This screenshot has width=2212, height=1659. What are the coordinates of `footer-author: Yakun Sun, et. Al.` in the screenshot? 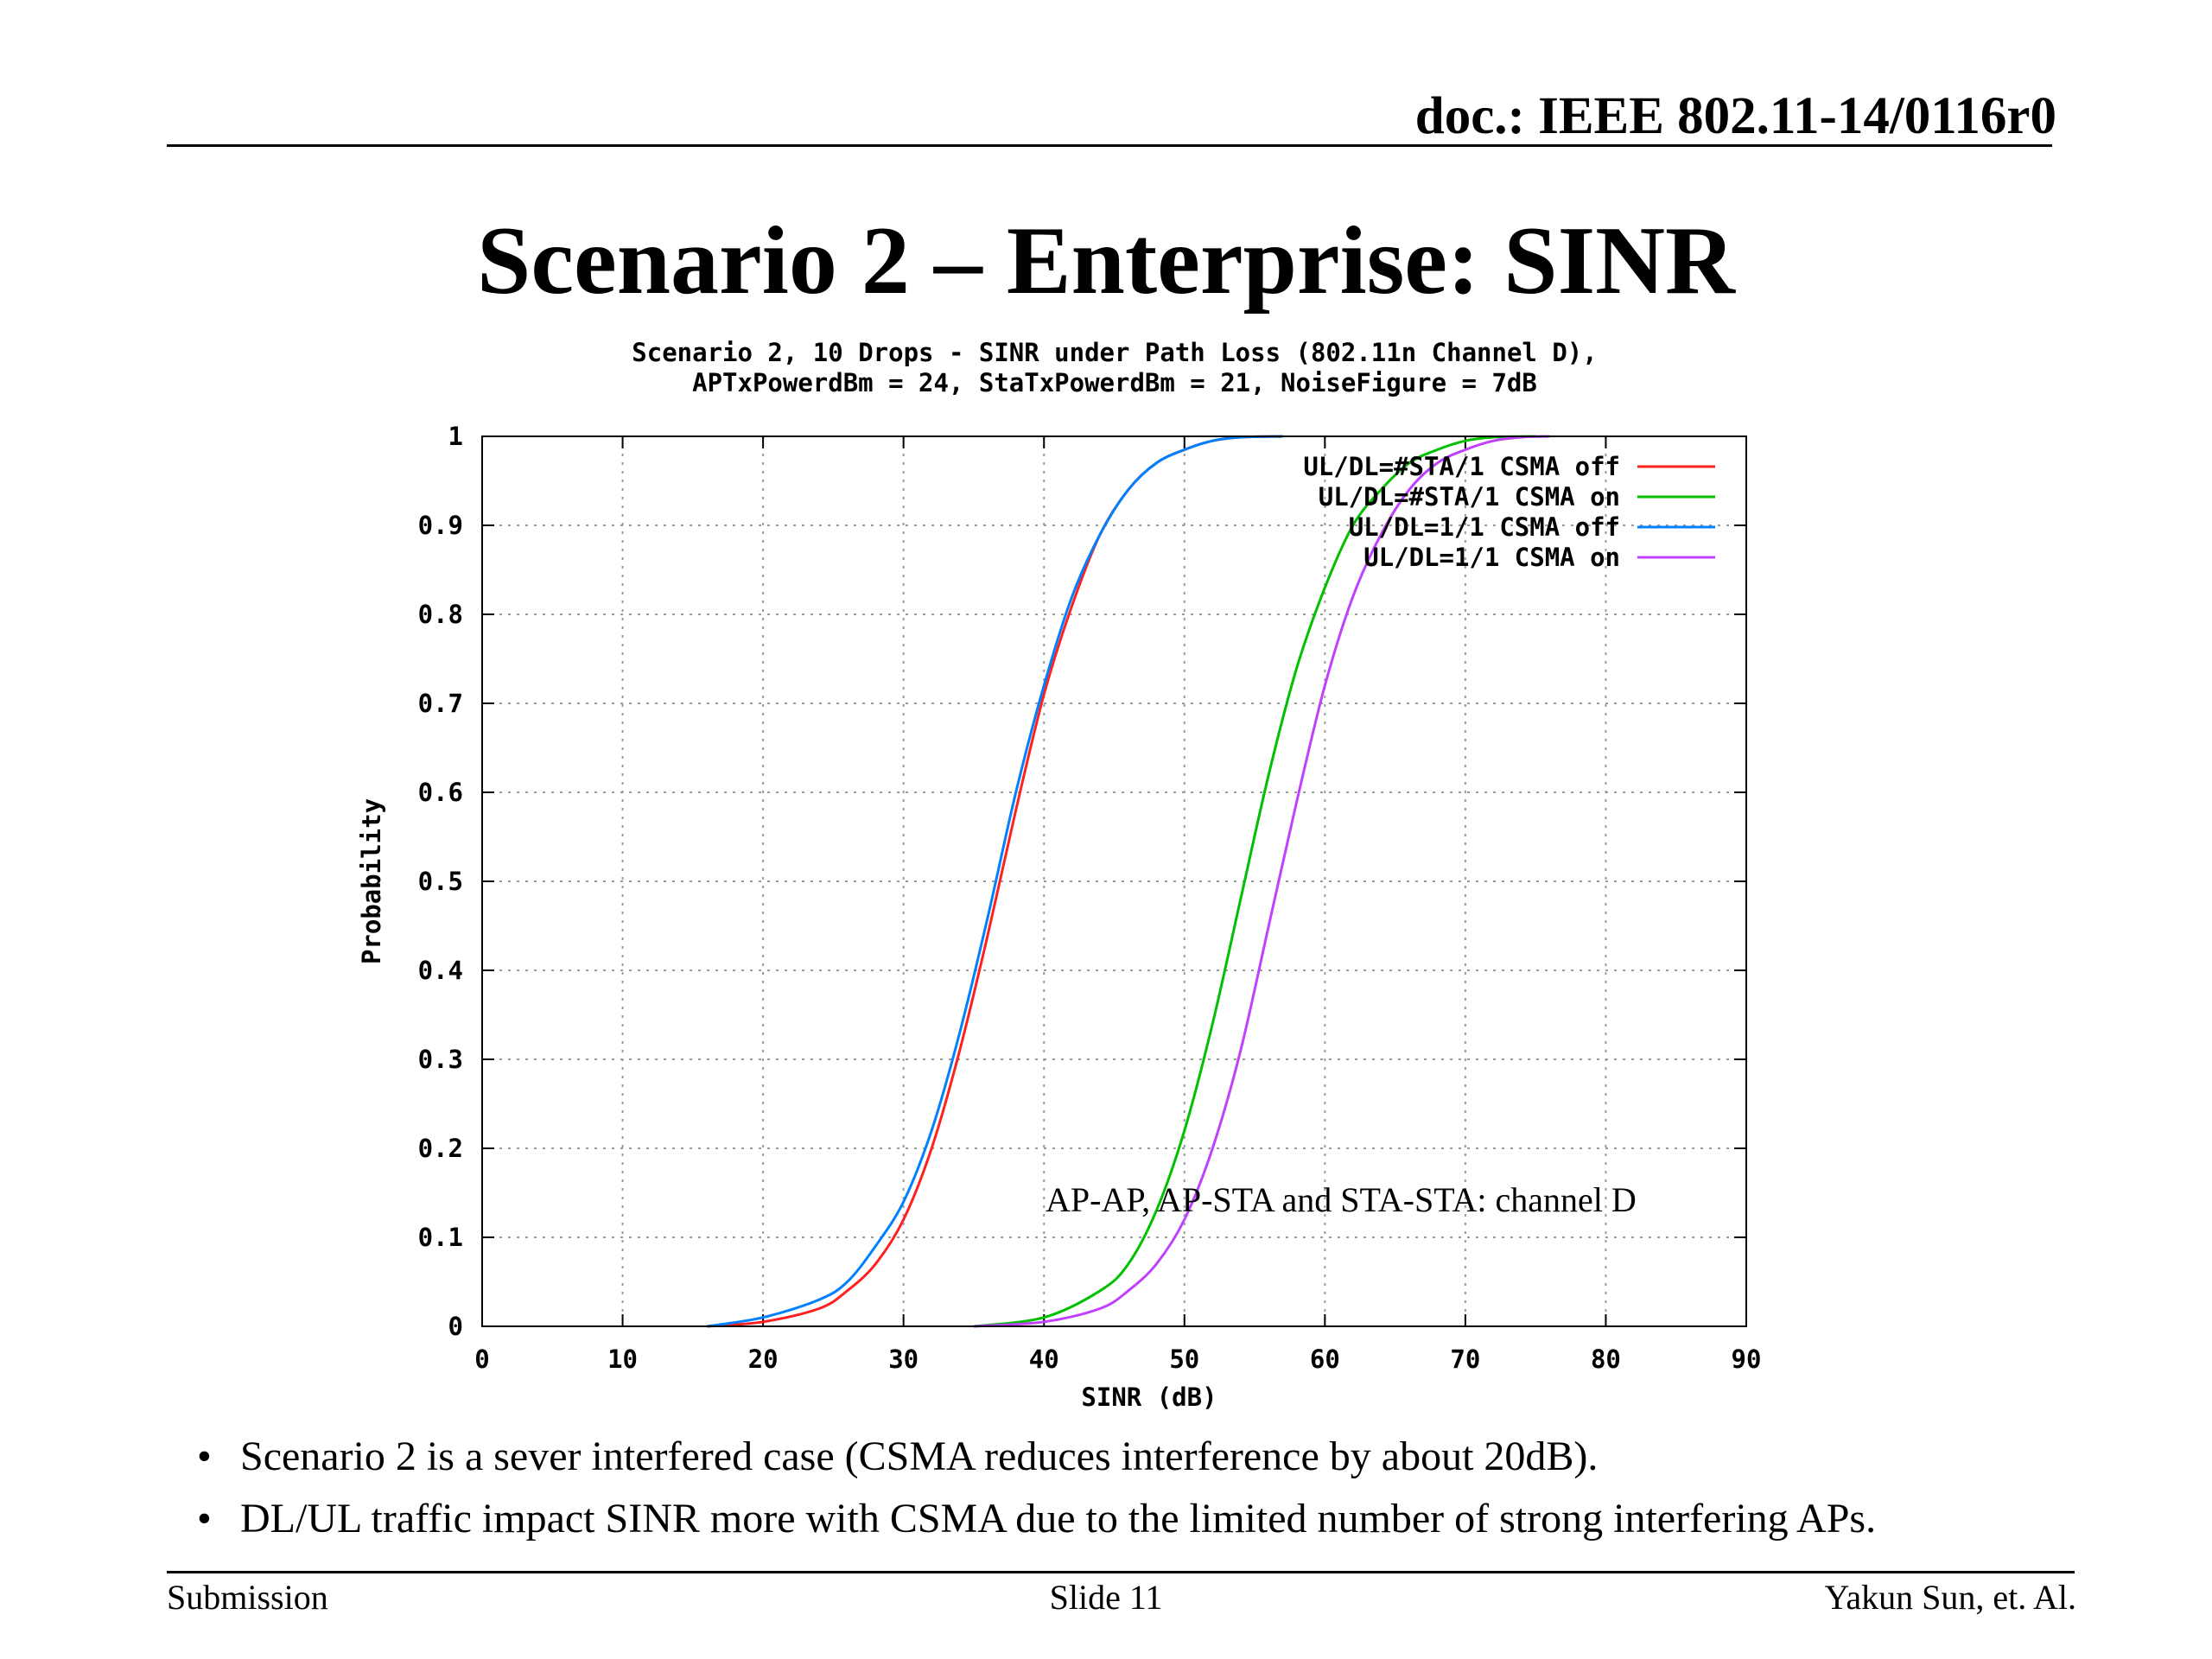 It's located at (1950, 1597).